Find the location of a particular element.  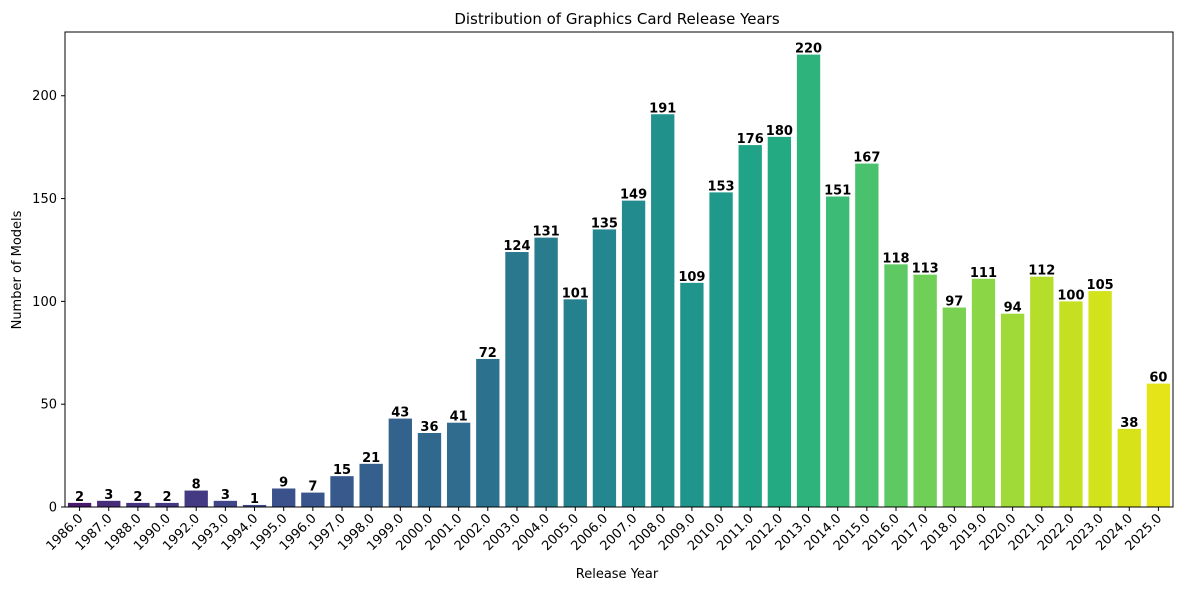

bar-value-label: 109 is located at coordinates (691, 277).